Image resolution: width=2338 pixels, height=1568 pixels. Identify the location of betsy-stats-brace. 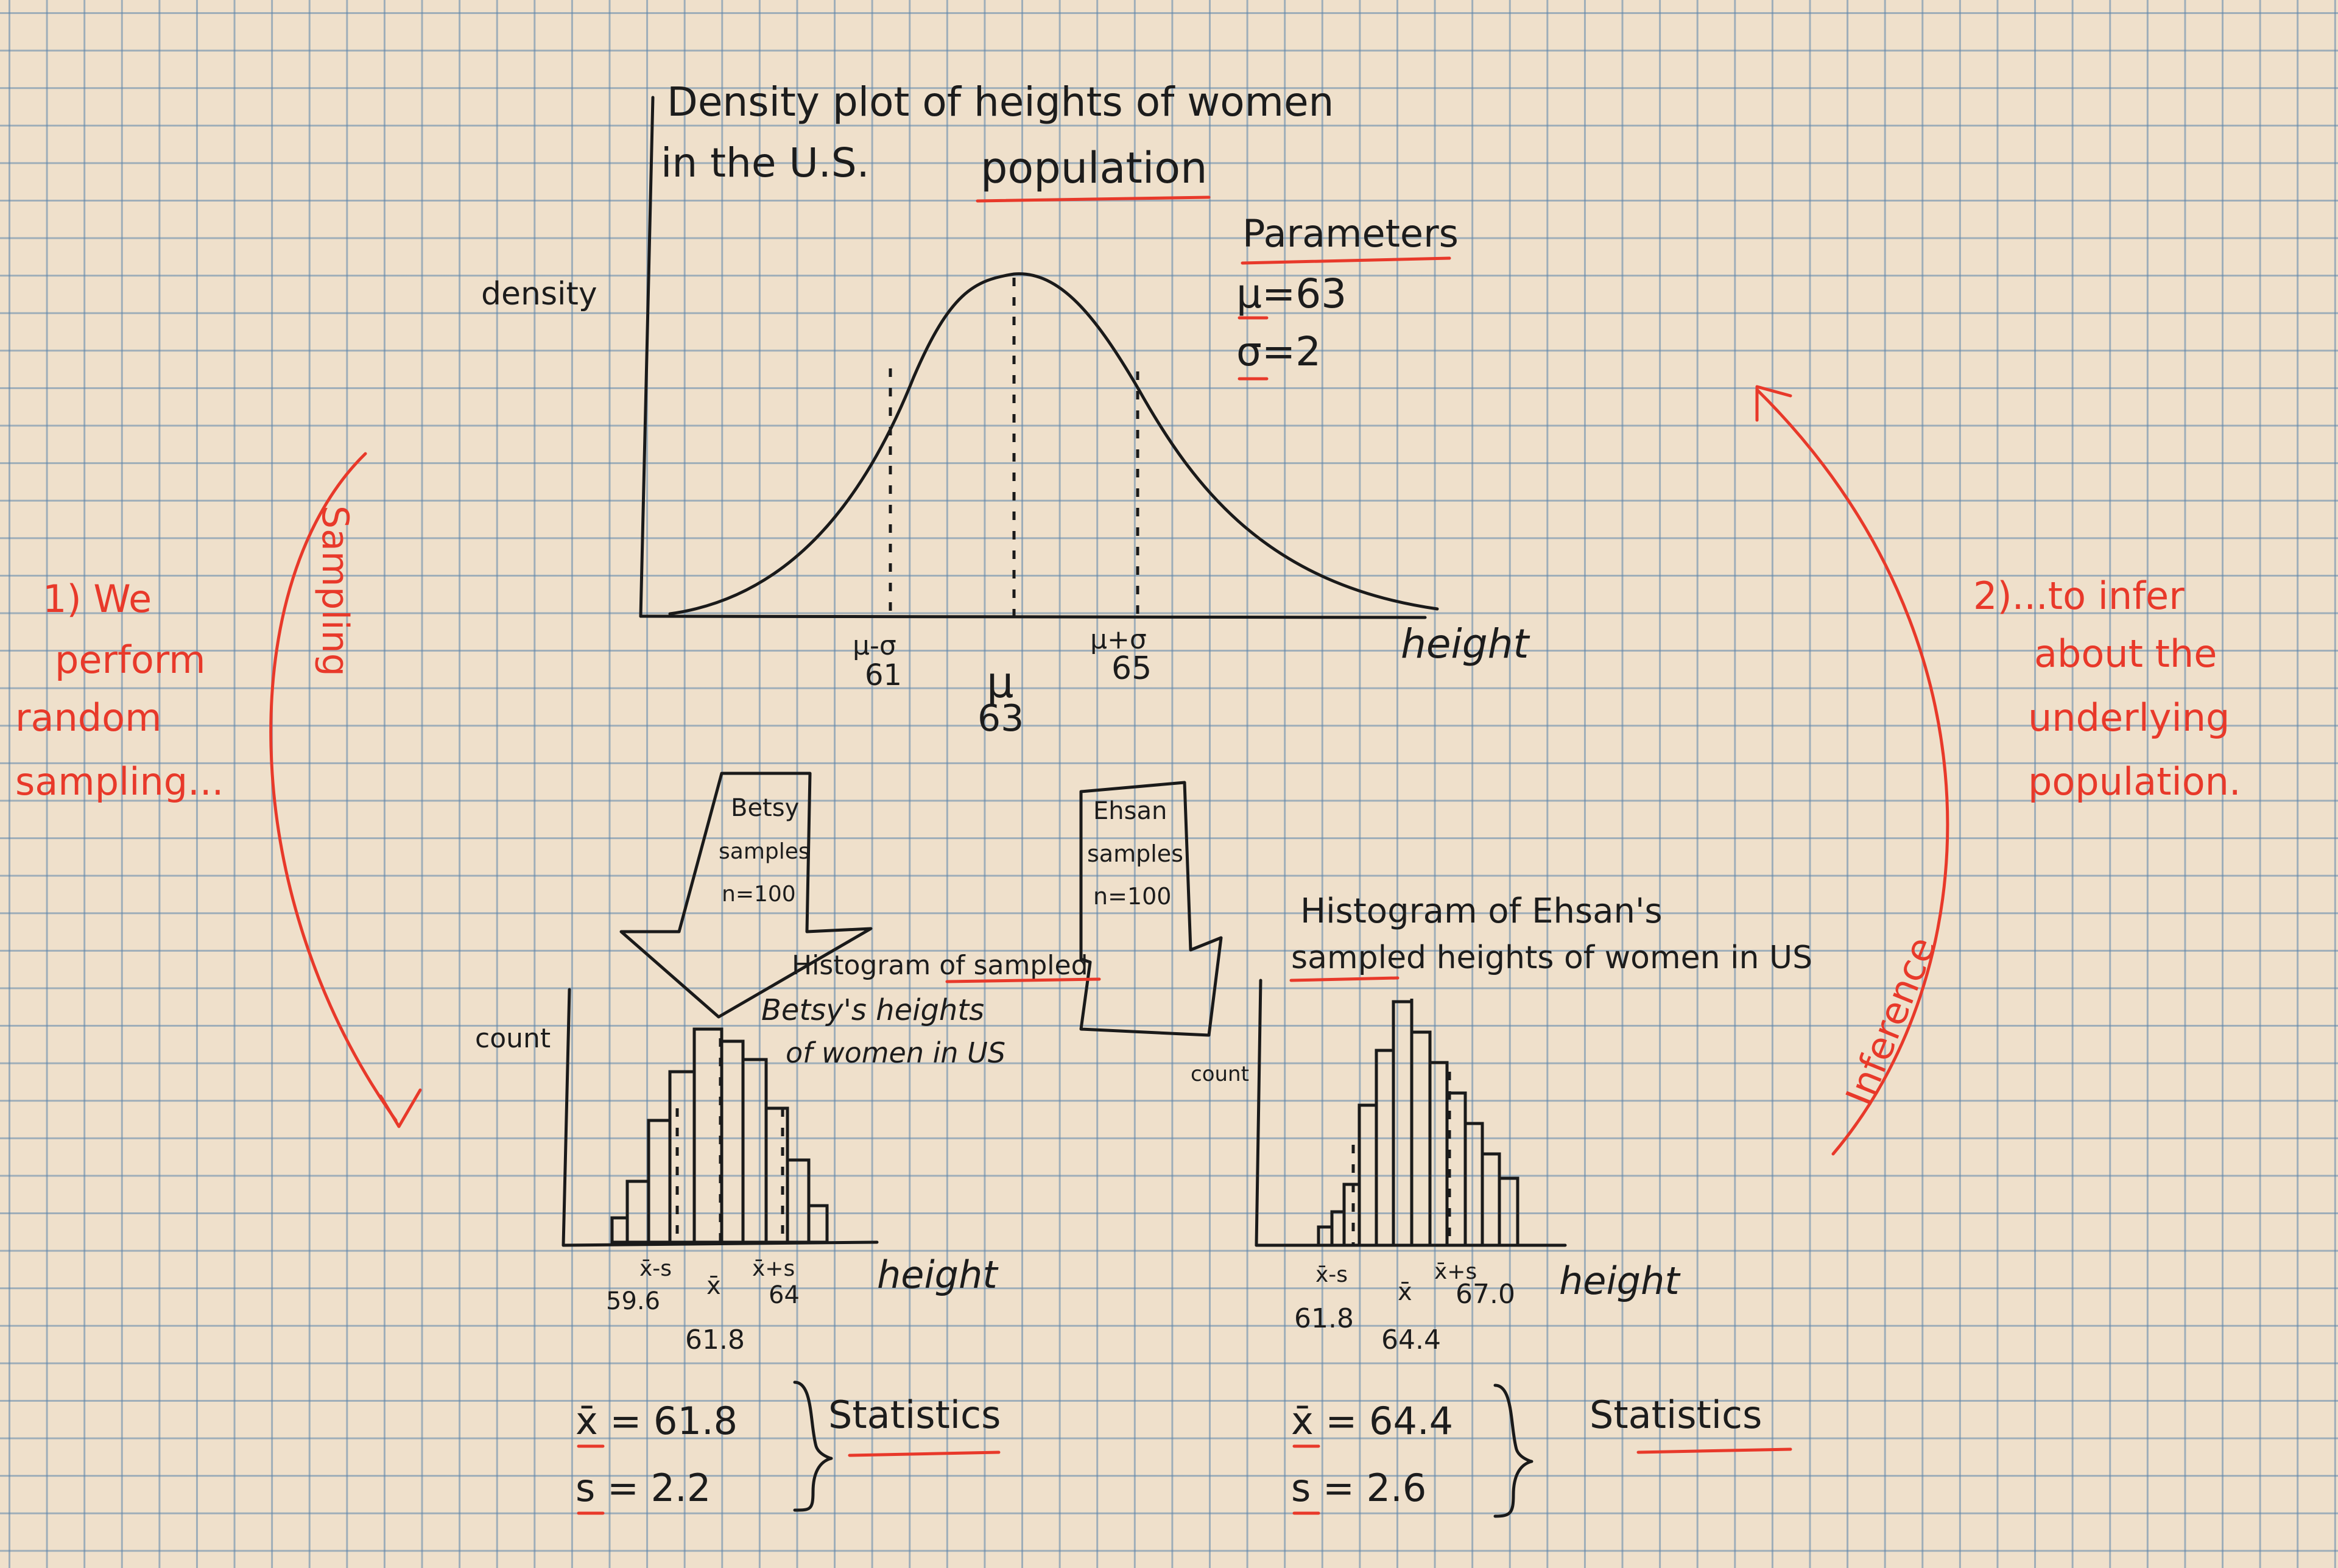
(813, 1446).